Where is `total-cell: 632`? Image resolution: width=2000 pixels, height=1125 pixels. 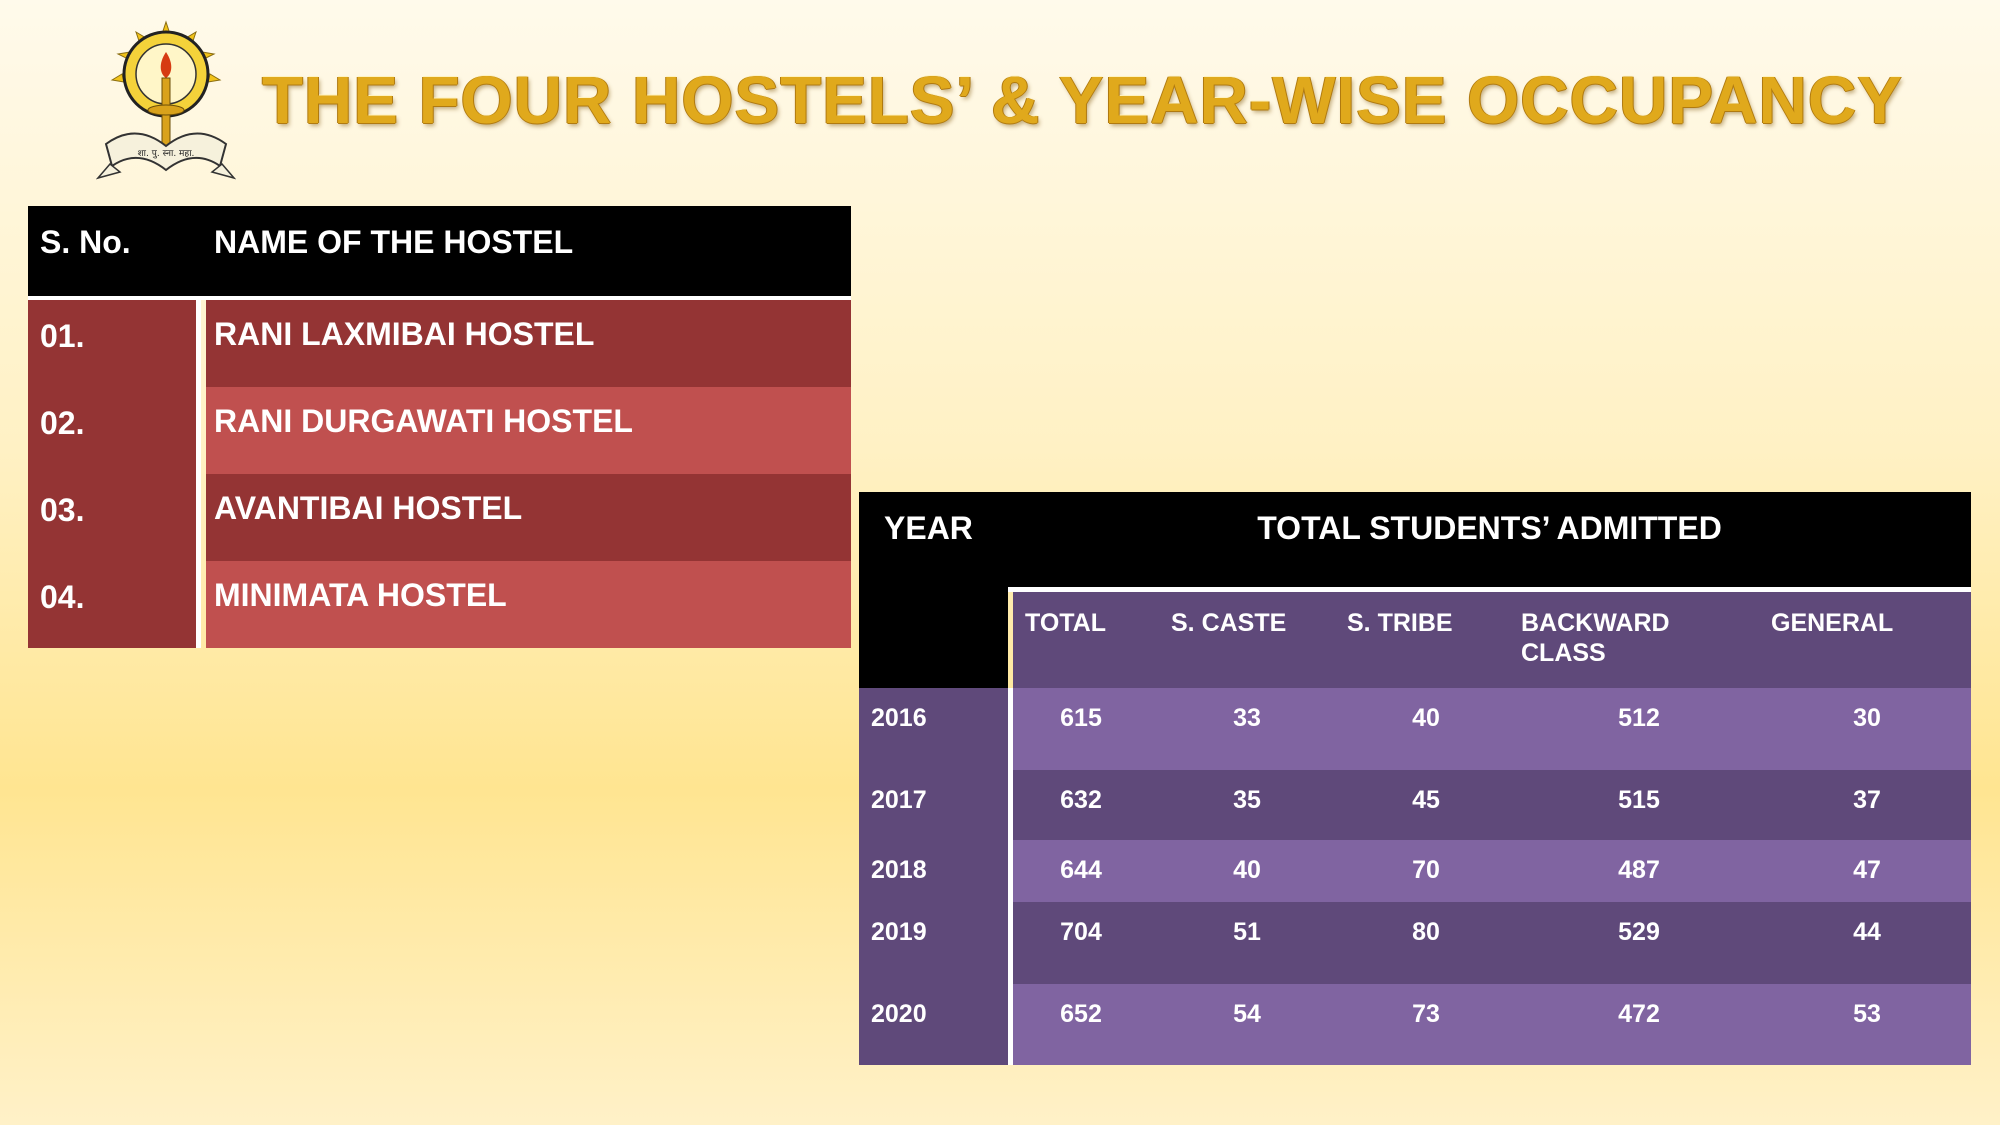 total-cell: 632 is located at coordinates (1081, 800).